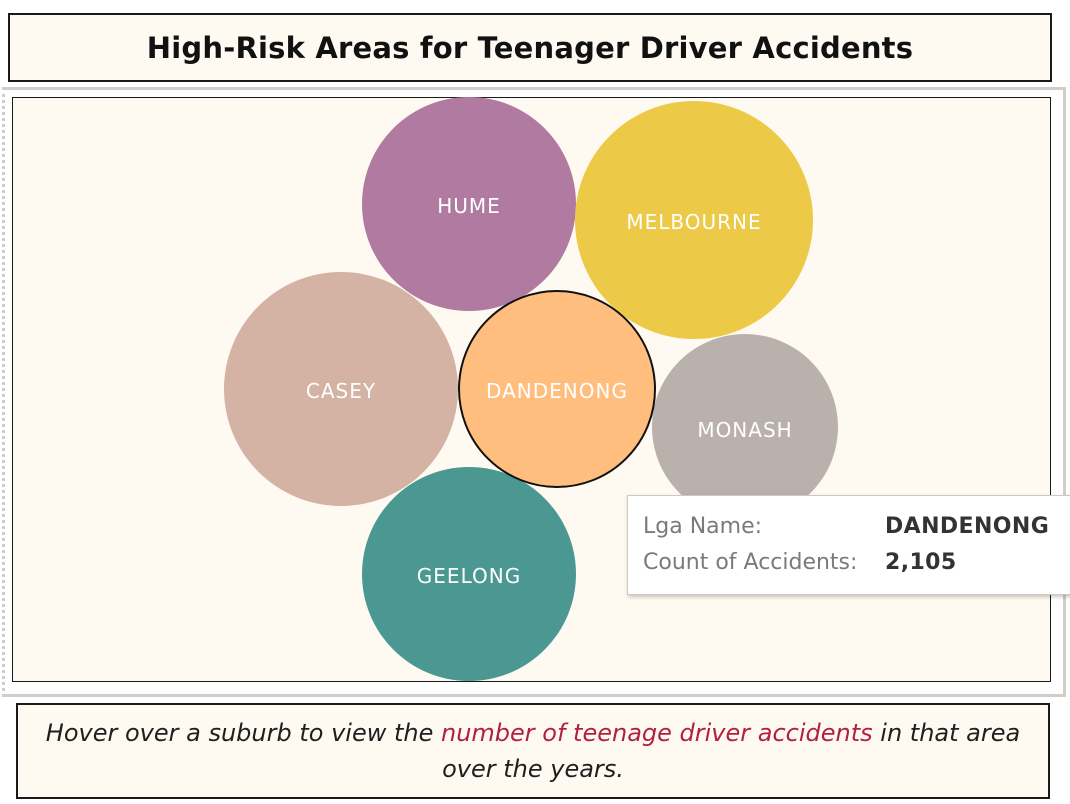  I want to click on bubble-label-casey: CASEY, so click(341, 391).